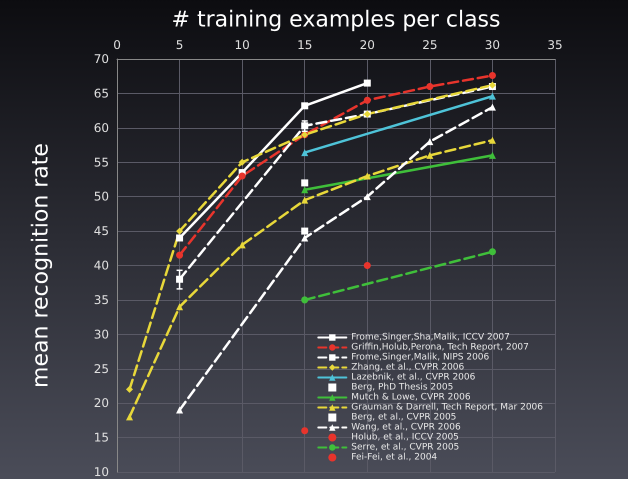 The image size is (628, 479). What do you see at coordinates (440, 347) in the screenshot?
I see `legend-label: Griffin,Holub,Perona, Tech Report, 2007` at bounding box center [440, 347].